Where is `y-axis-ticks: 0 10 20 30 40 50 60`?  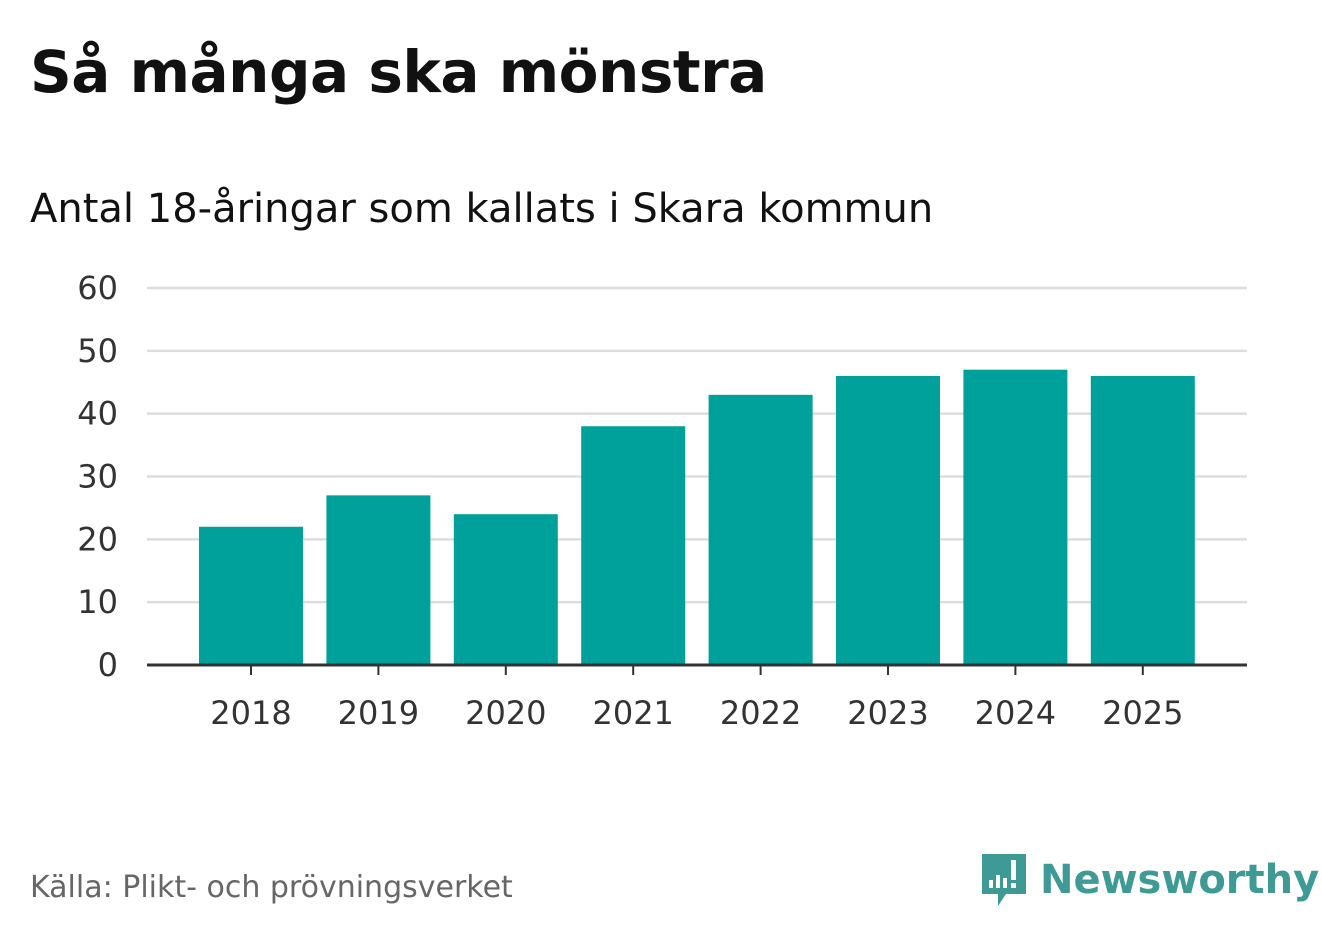
y-axis-ticks: 0 10 20 30 40 50 60 is located at coordinates (97, 476).